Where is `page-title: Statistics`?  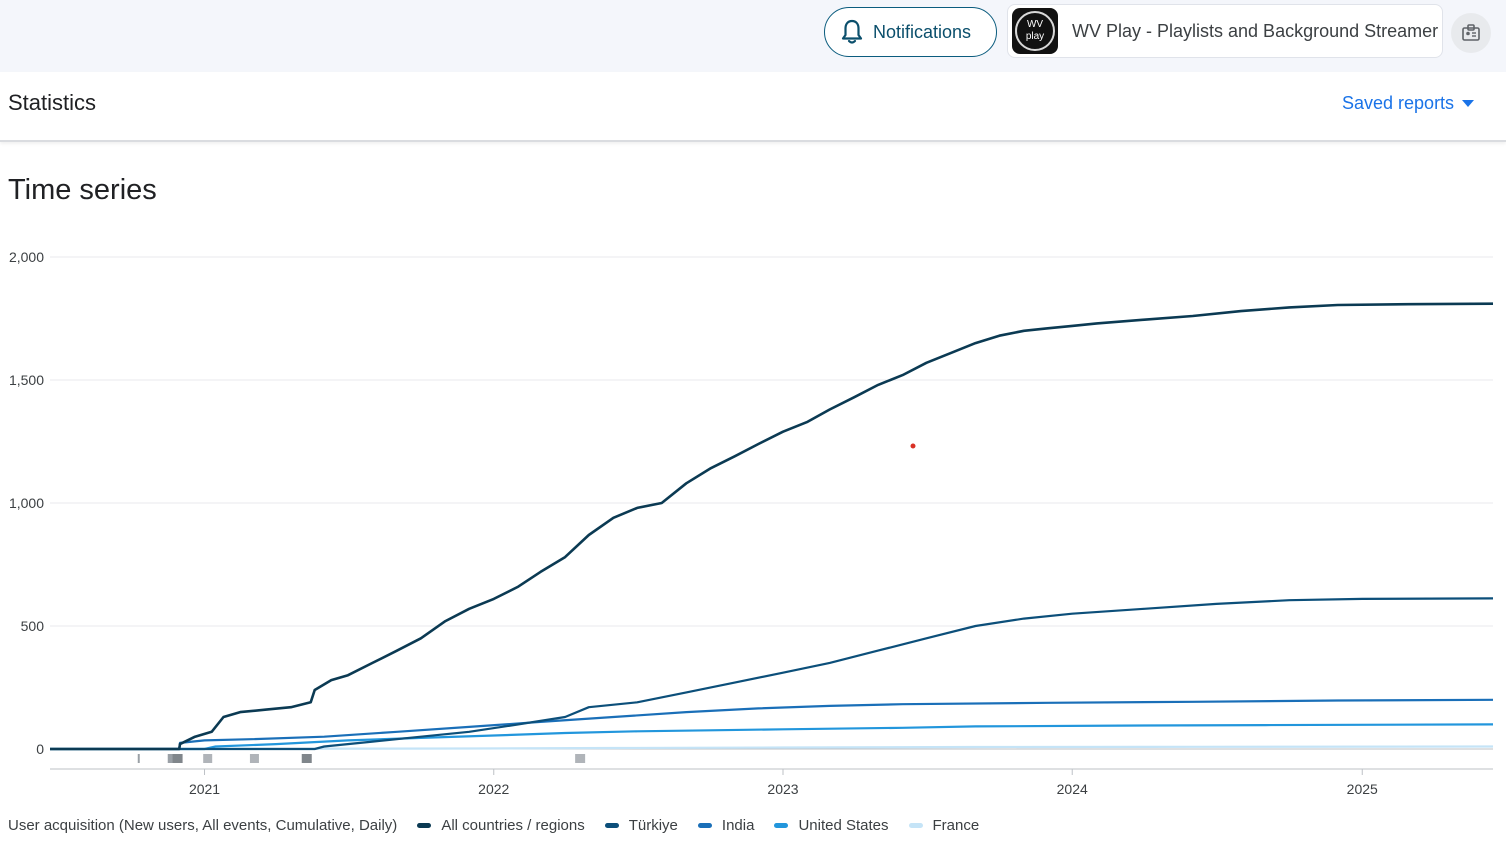
page-title: Statistics is located at coordinates (52, 102).